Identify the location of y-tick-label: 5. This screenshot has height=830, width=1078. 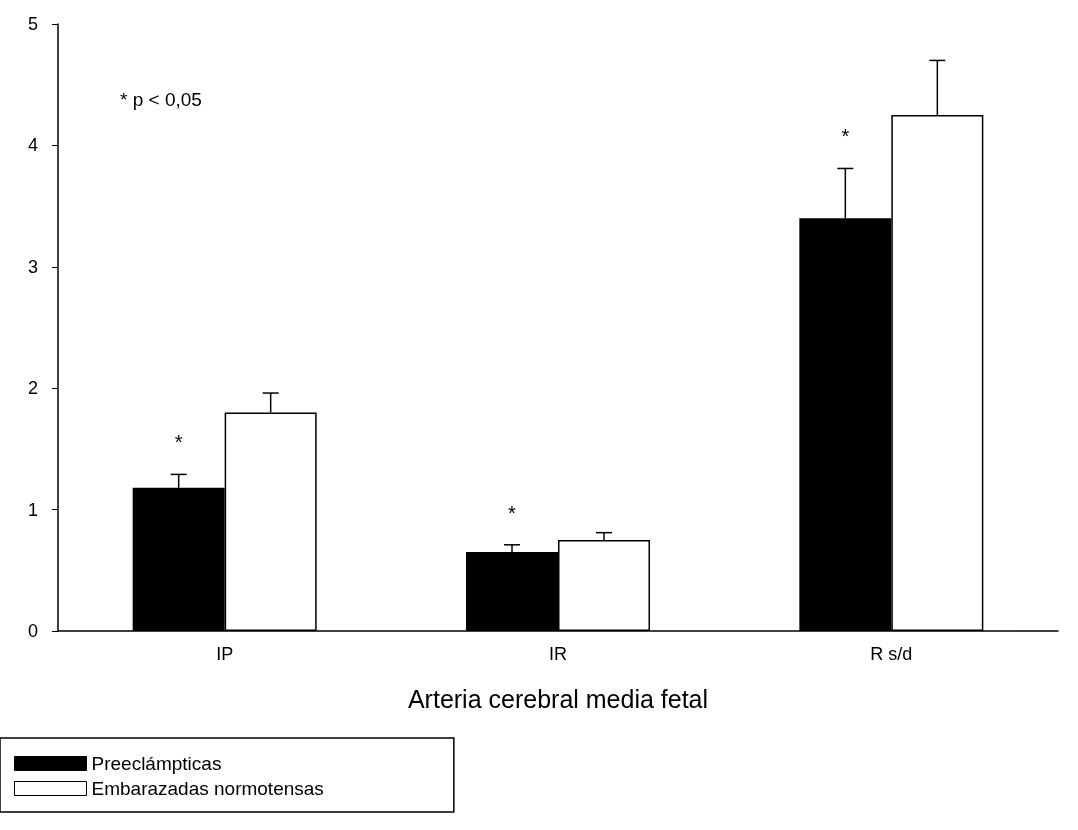
(32, 24).